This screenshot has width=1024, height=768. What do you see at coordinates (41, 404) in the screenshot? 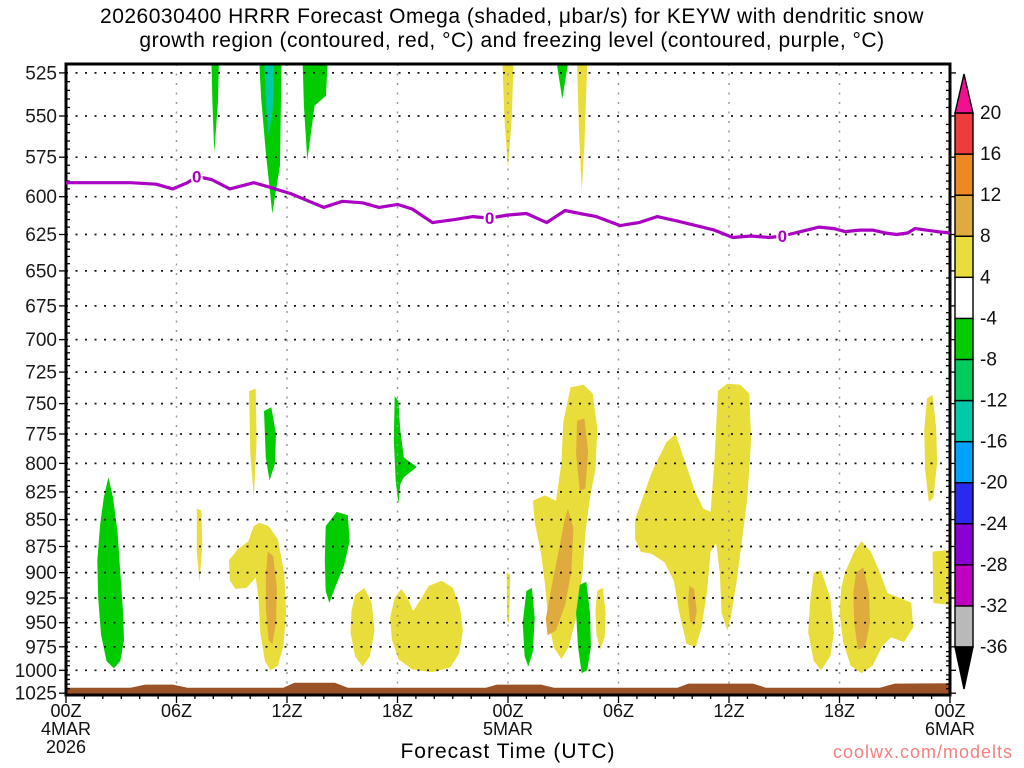
I see `y-tick-label: 750` at bounding box center [41, 404].